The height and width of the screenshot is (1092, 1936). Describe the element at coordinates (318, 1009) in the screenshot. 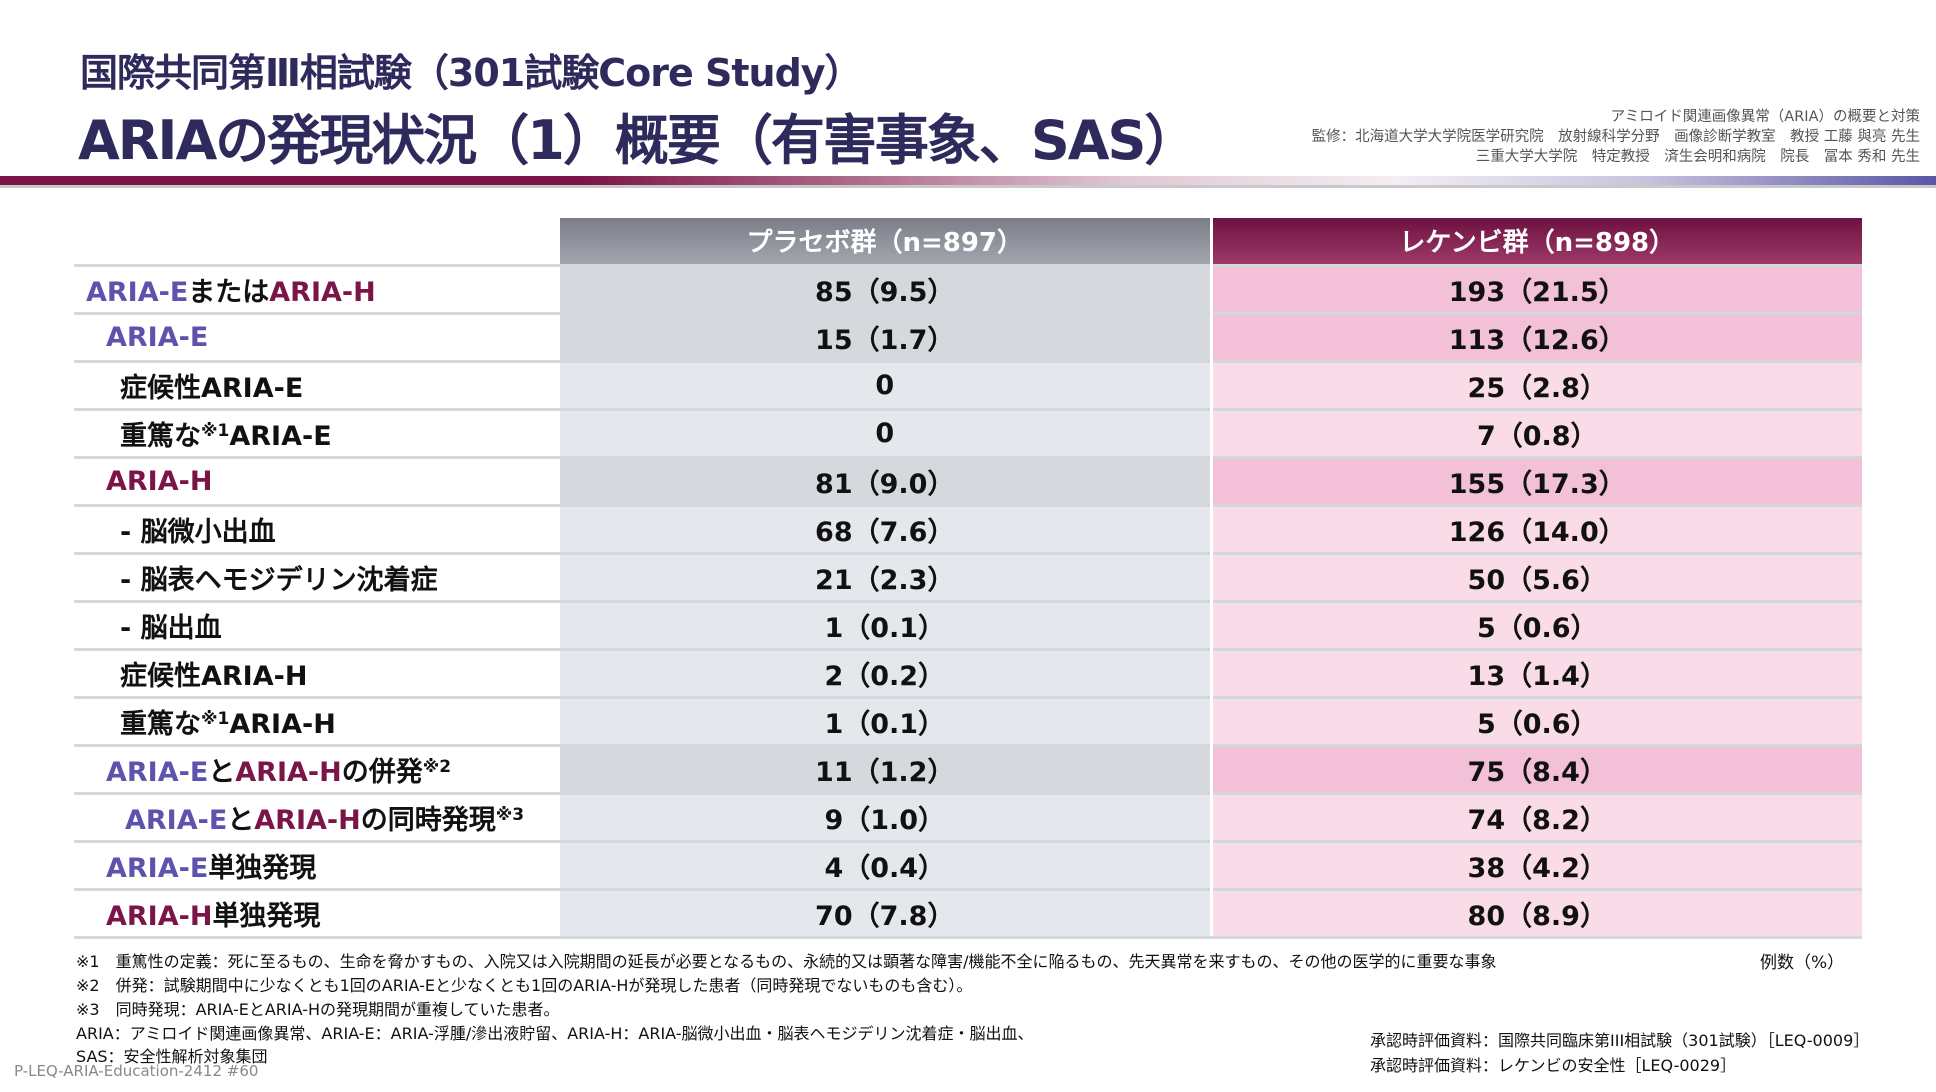

I see `footnote-3: ※3 同時発現：ARIA-EとARIA-Hの発現期間が重複していた患者。` at that location.